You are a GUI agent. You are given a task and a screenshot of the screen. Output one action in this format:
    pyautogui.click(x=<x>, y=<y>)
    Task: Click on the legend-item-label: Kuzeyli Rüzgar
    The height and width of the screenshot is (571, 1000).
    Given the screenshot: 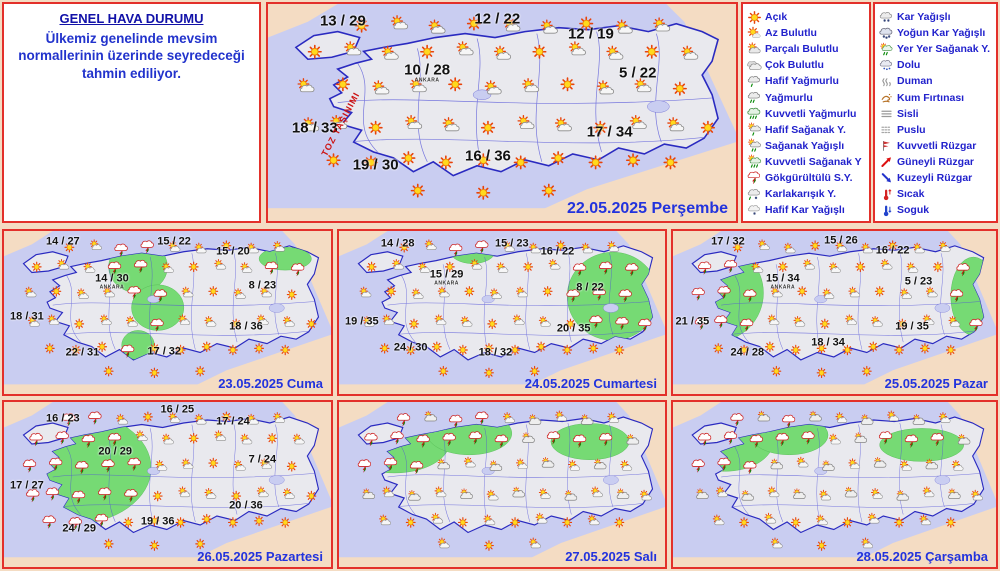 What is the action you would take?
    pyautogui.click(x=935, y=177)
    